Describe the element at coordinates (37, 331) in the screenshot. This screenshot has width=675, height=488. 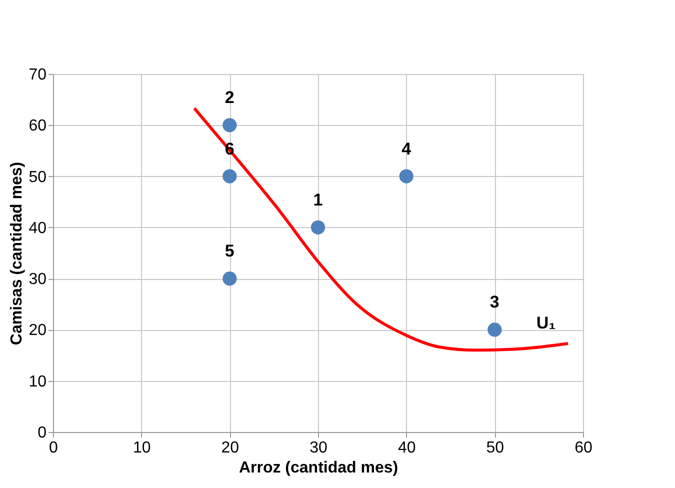
I see `y-tick-label: 20` at that location.